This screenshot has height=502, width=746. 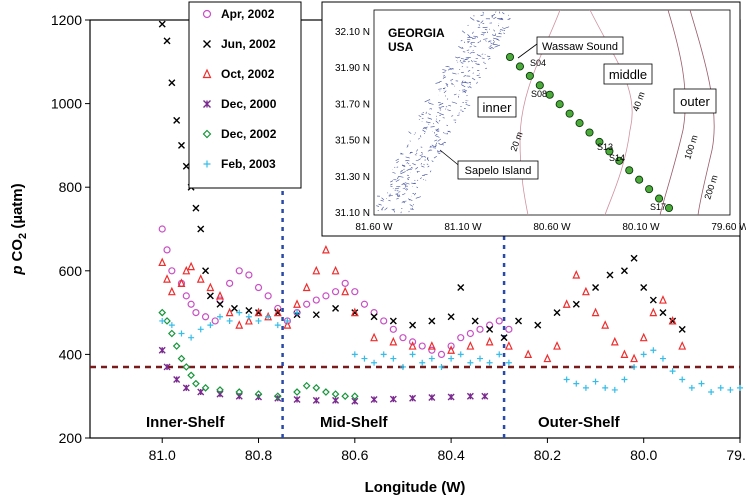 I want to click on y-axis-label: pCO2 (µatm), so click(x=19, y=229).